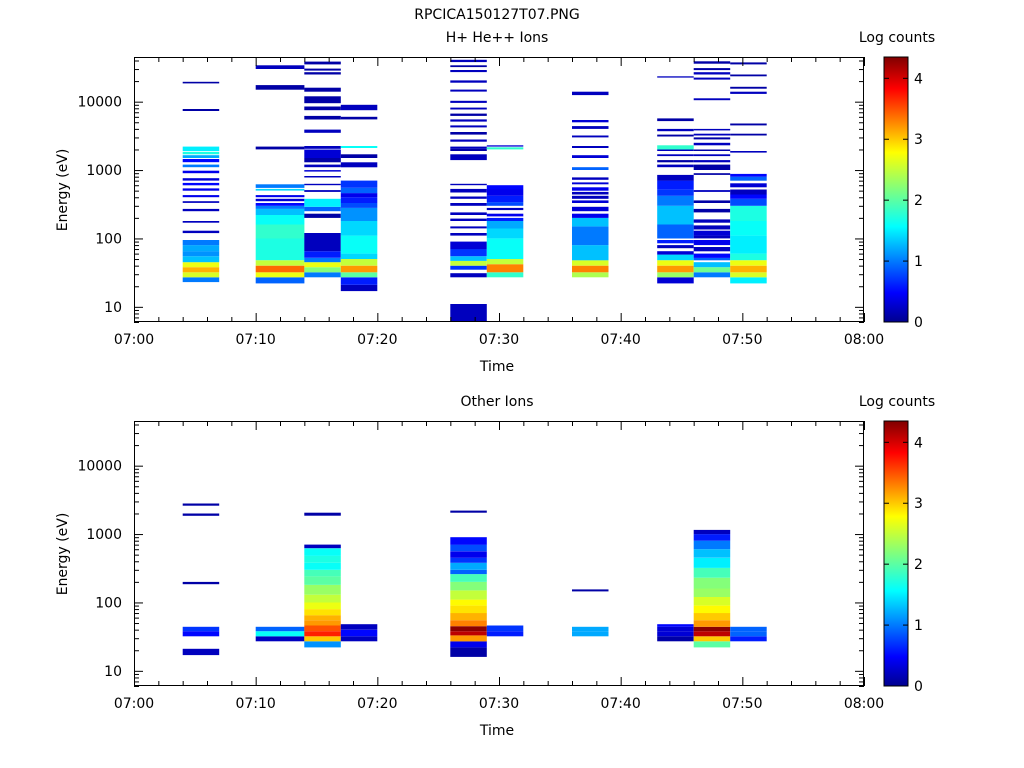 The width and height of the screenshot is (1024, 768). Describe the element at coordinates (113, 308) in the screenshot. I see `y-tick-label: 10` at that location.